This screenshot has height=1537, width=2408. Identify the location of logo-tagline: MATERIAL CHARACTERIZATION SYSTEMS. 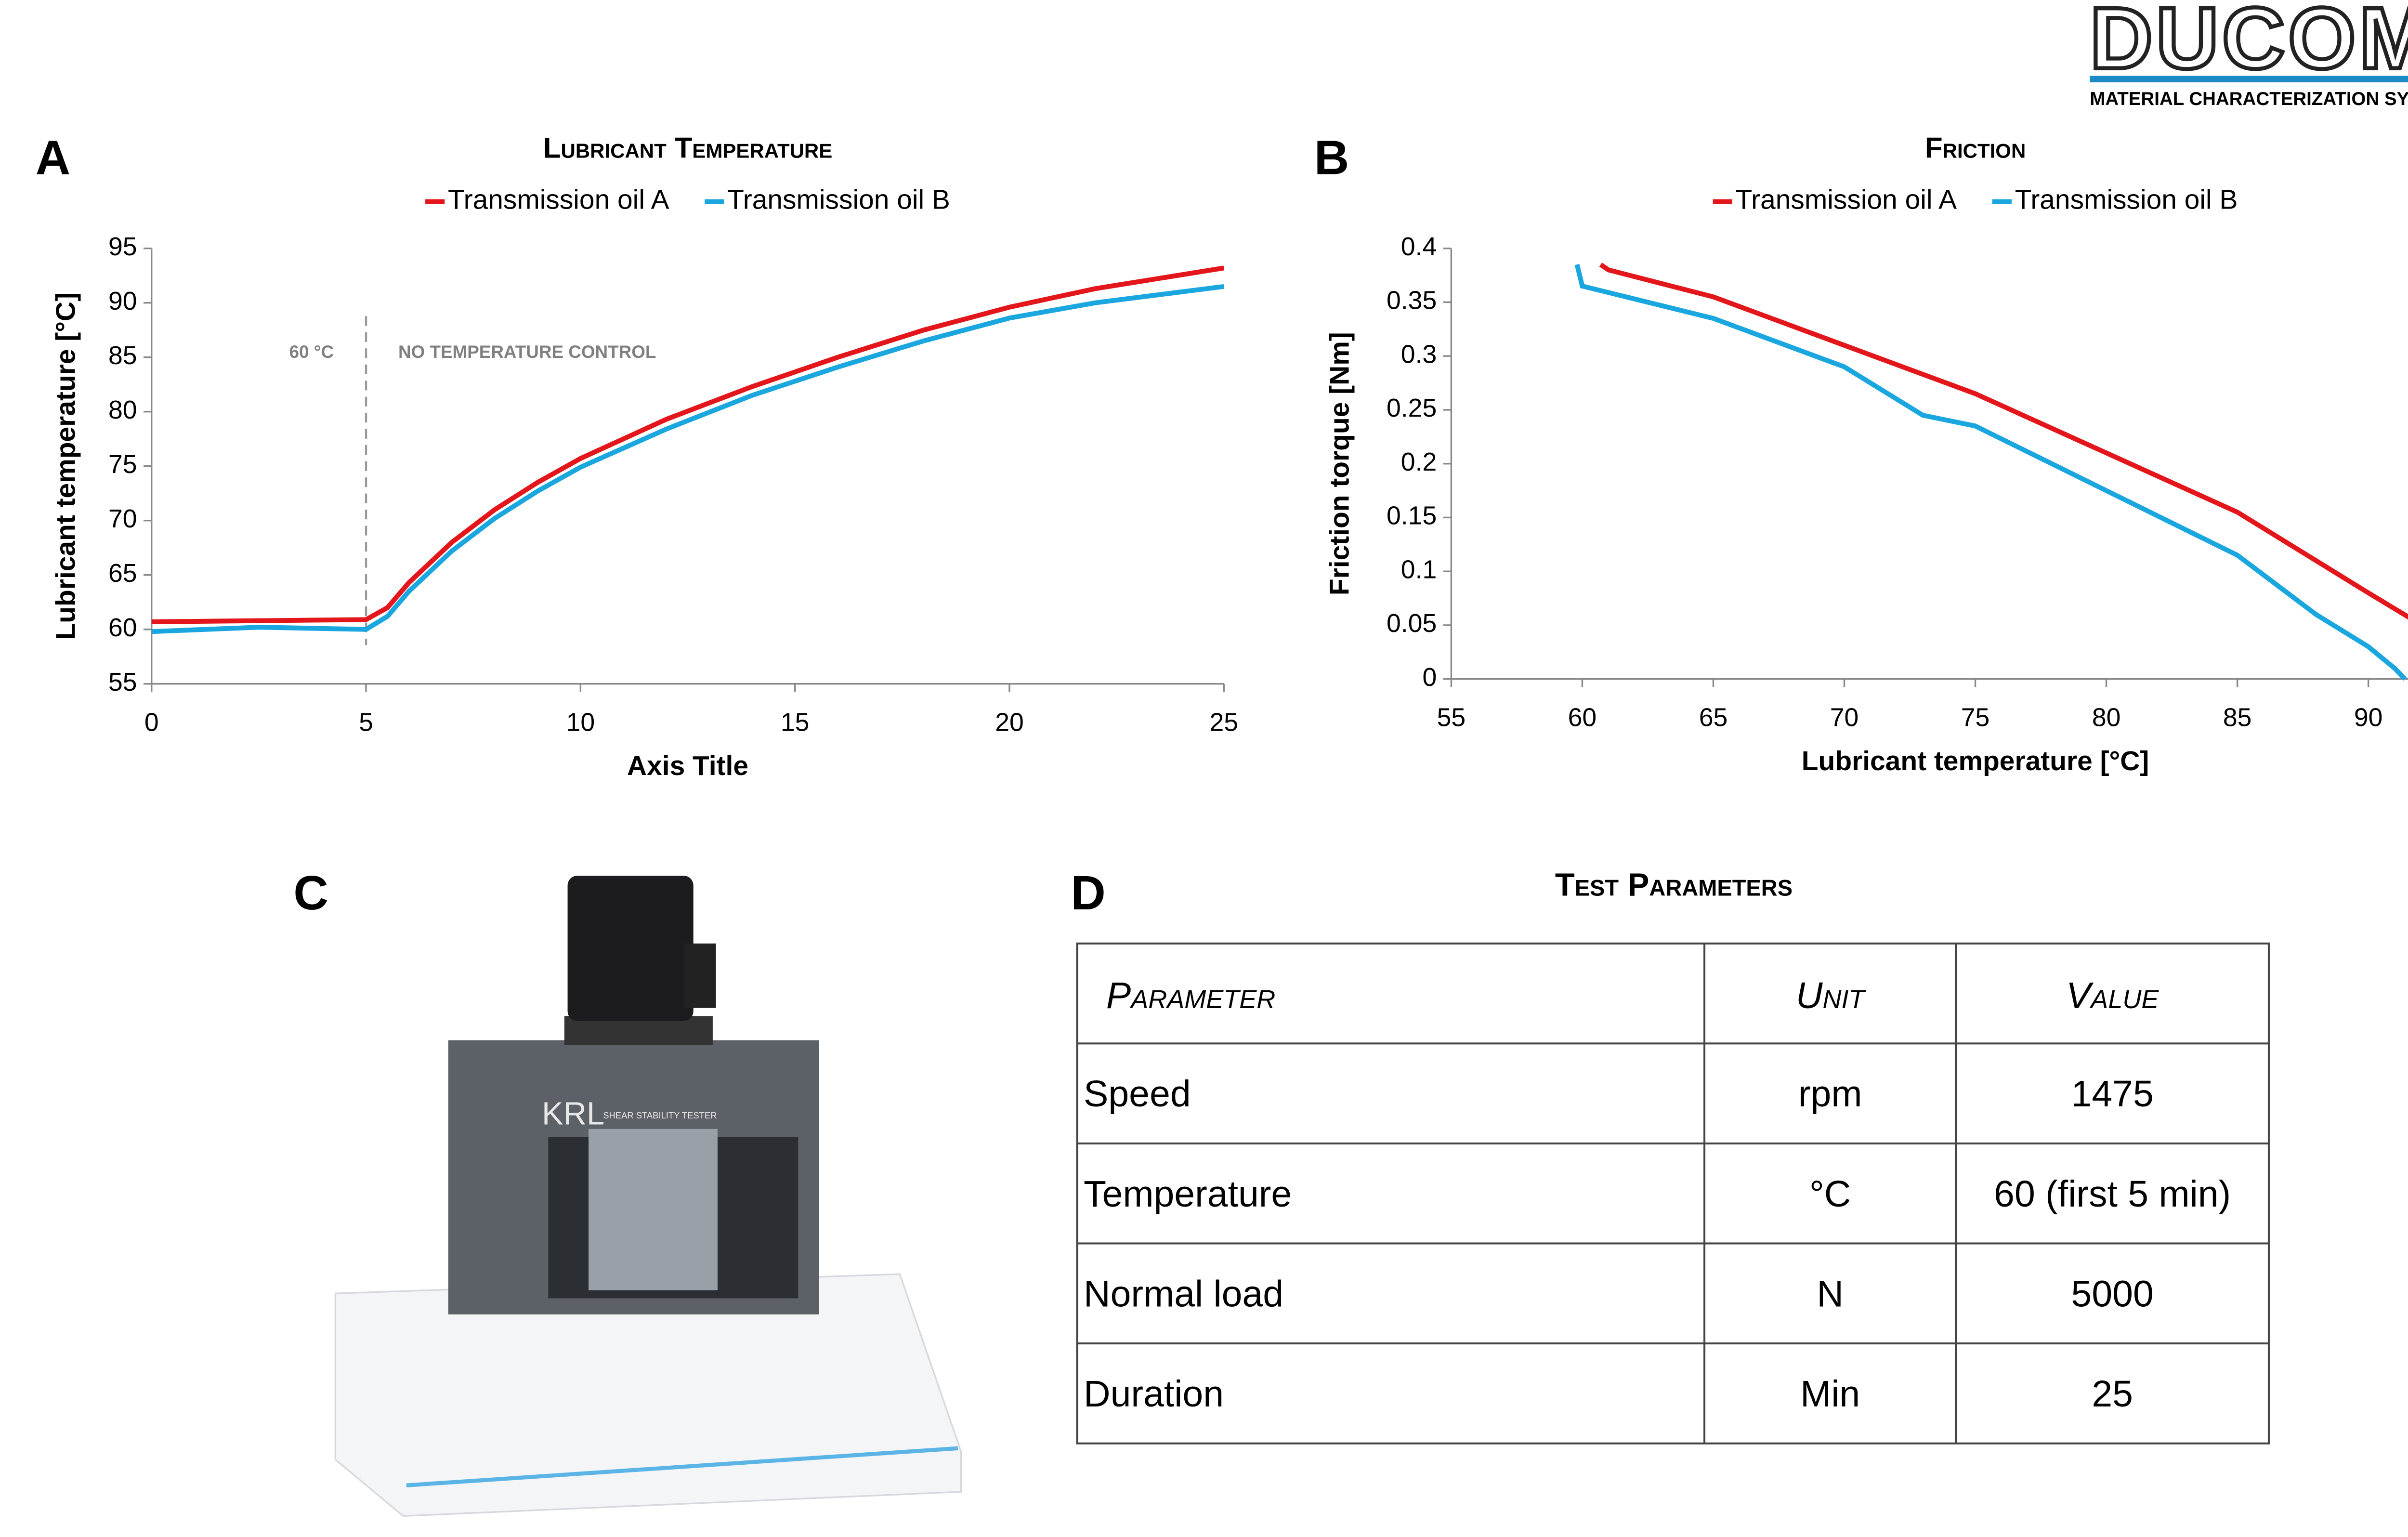
(2249, 99).